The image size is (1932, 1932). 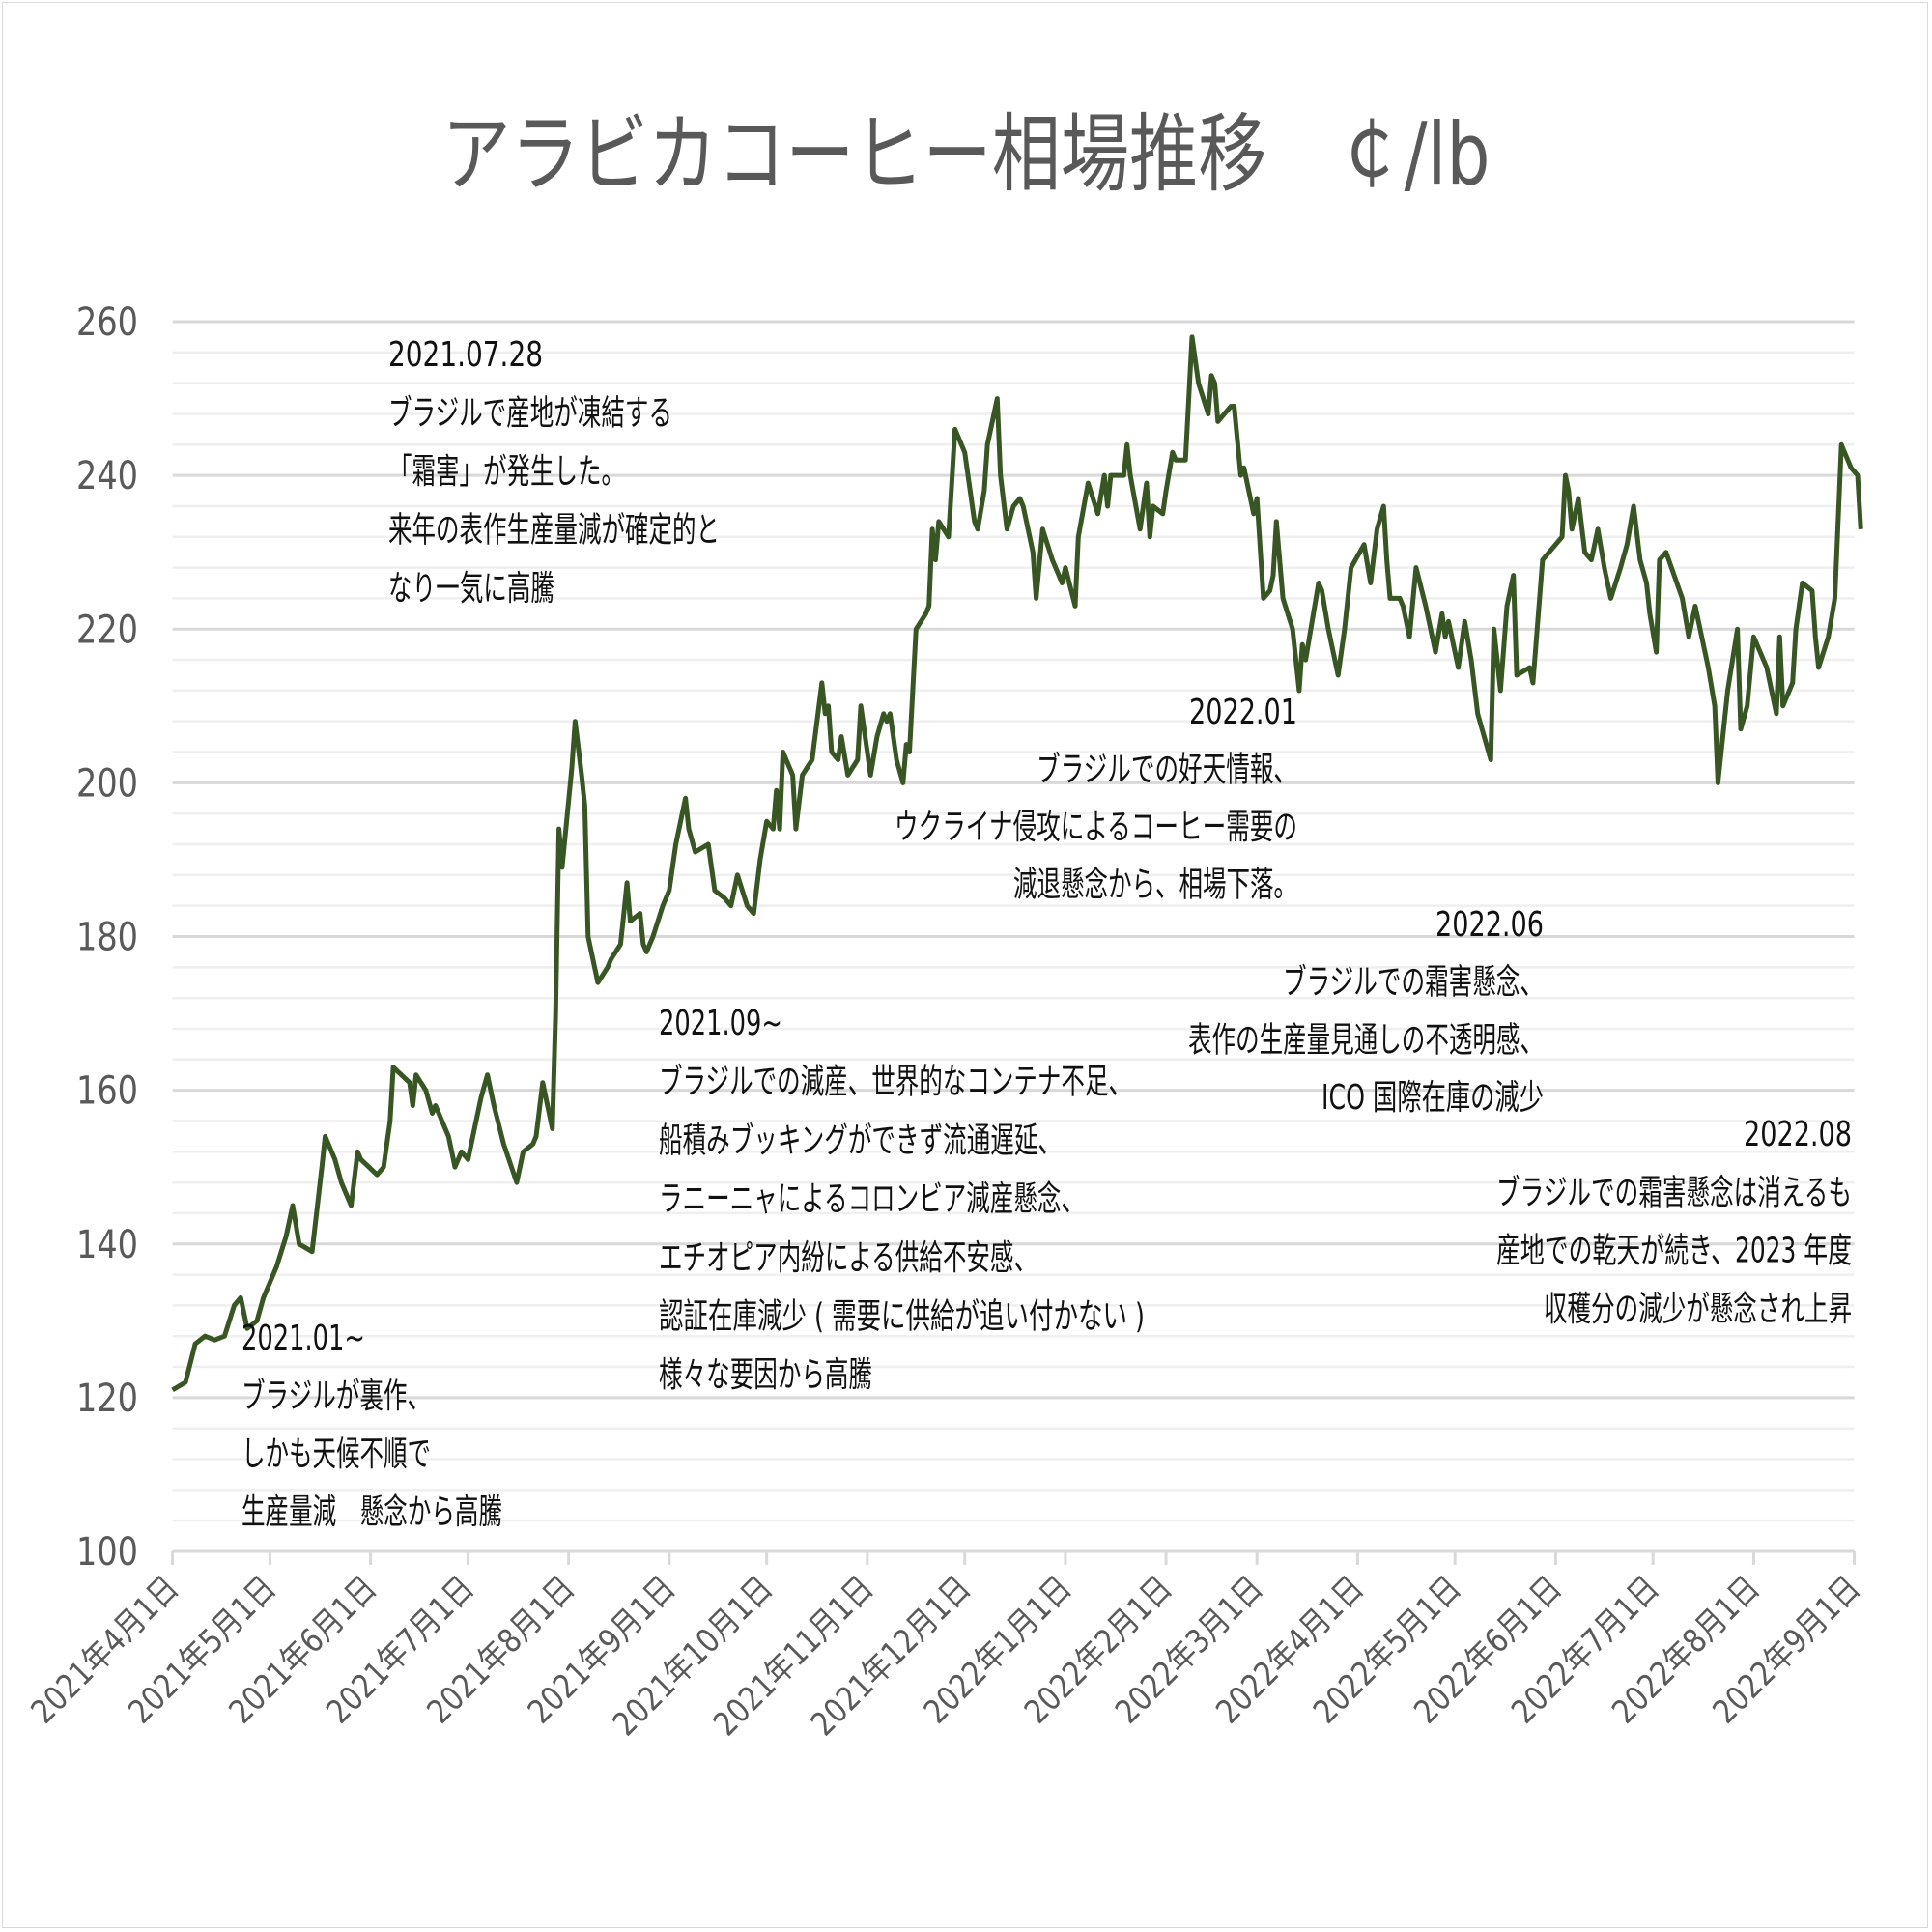 I want to click on y-tick-label: 200, so click(x=107, y=783).